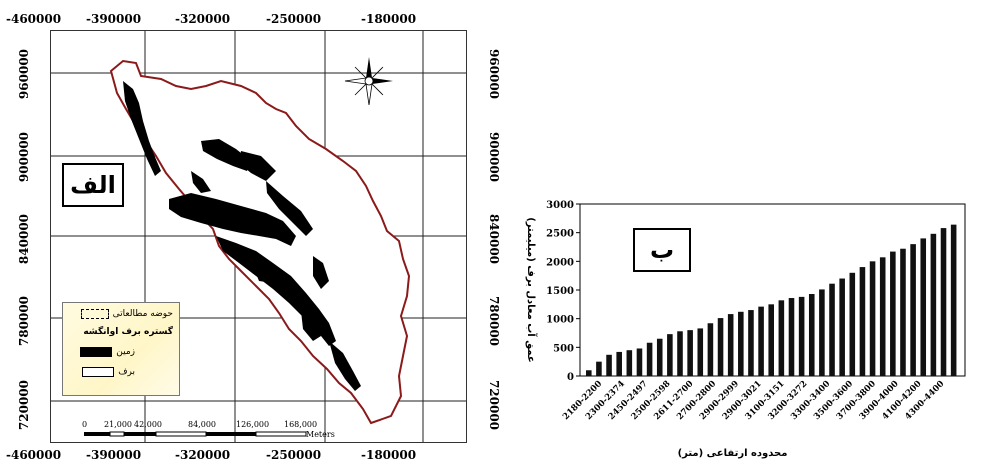 The height and width of the screenshot is (466, 983). I want to click on y-tick-label: 0, so click(570, 377).